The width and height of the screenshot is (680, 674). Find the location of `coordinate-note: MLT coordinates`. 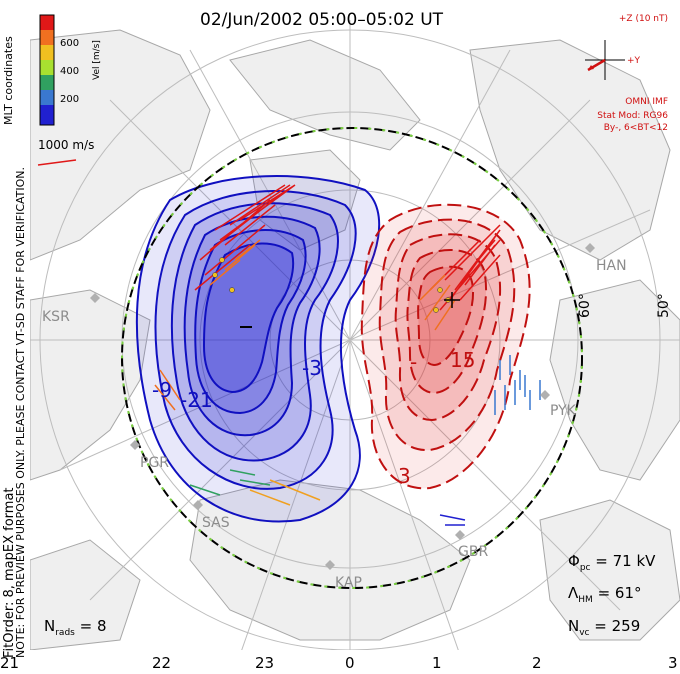

coordinate-note: MLT coordinates is located at coordinates (8, 80).